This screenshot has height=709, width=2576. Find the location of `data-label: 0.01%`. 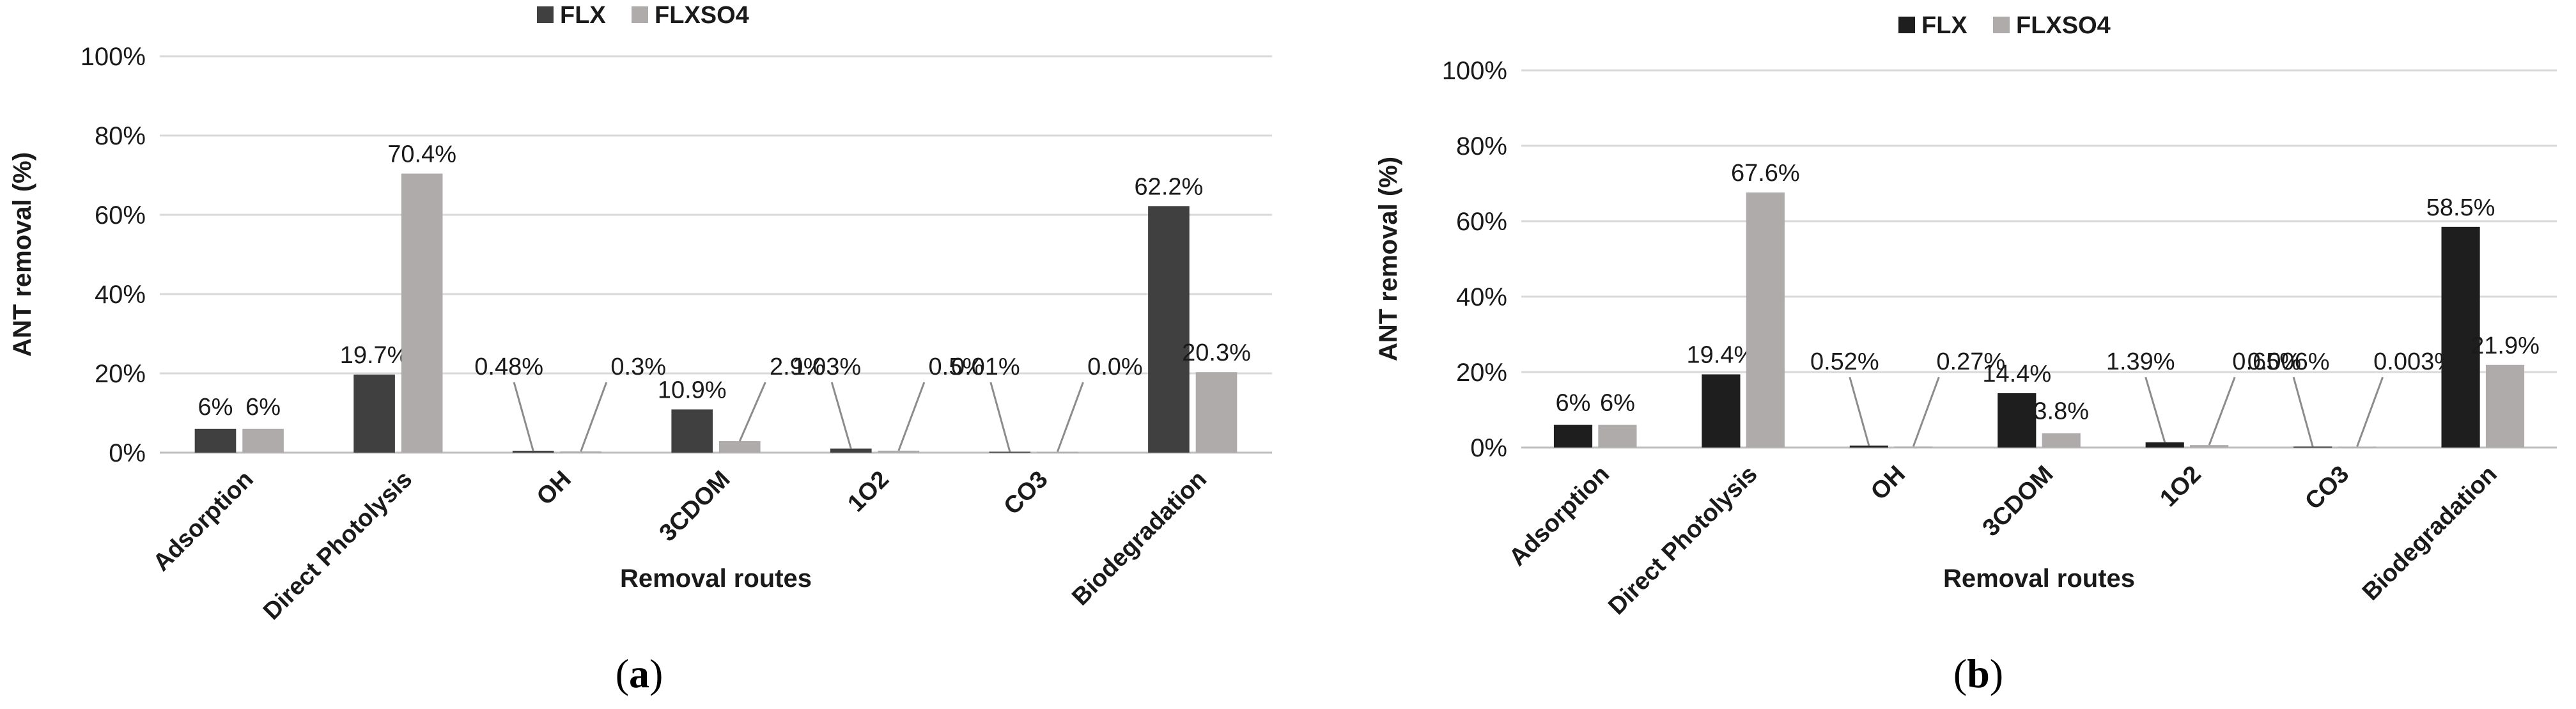

data-label: 0.01% is located at coordinates (986, 367).